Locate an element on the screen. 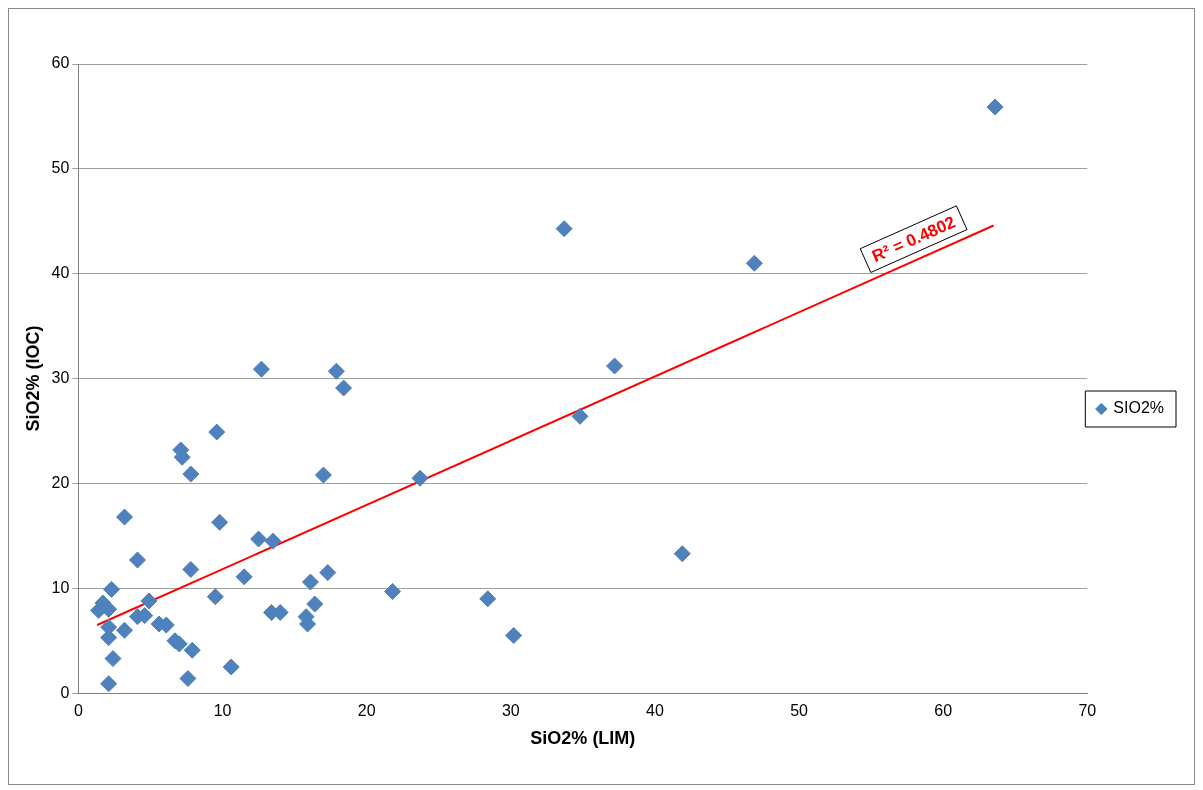  y-tick-label: 30 is located at coordinates (60, 378).